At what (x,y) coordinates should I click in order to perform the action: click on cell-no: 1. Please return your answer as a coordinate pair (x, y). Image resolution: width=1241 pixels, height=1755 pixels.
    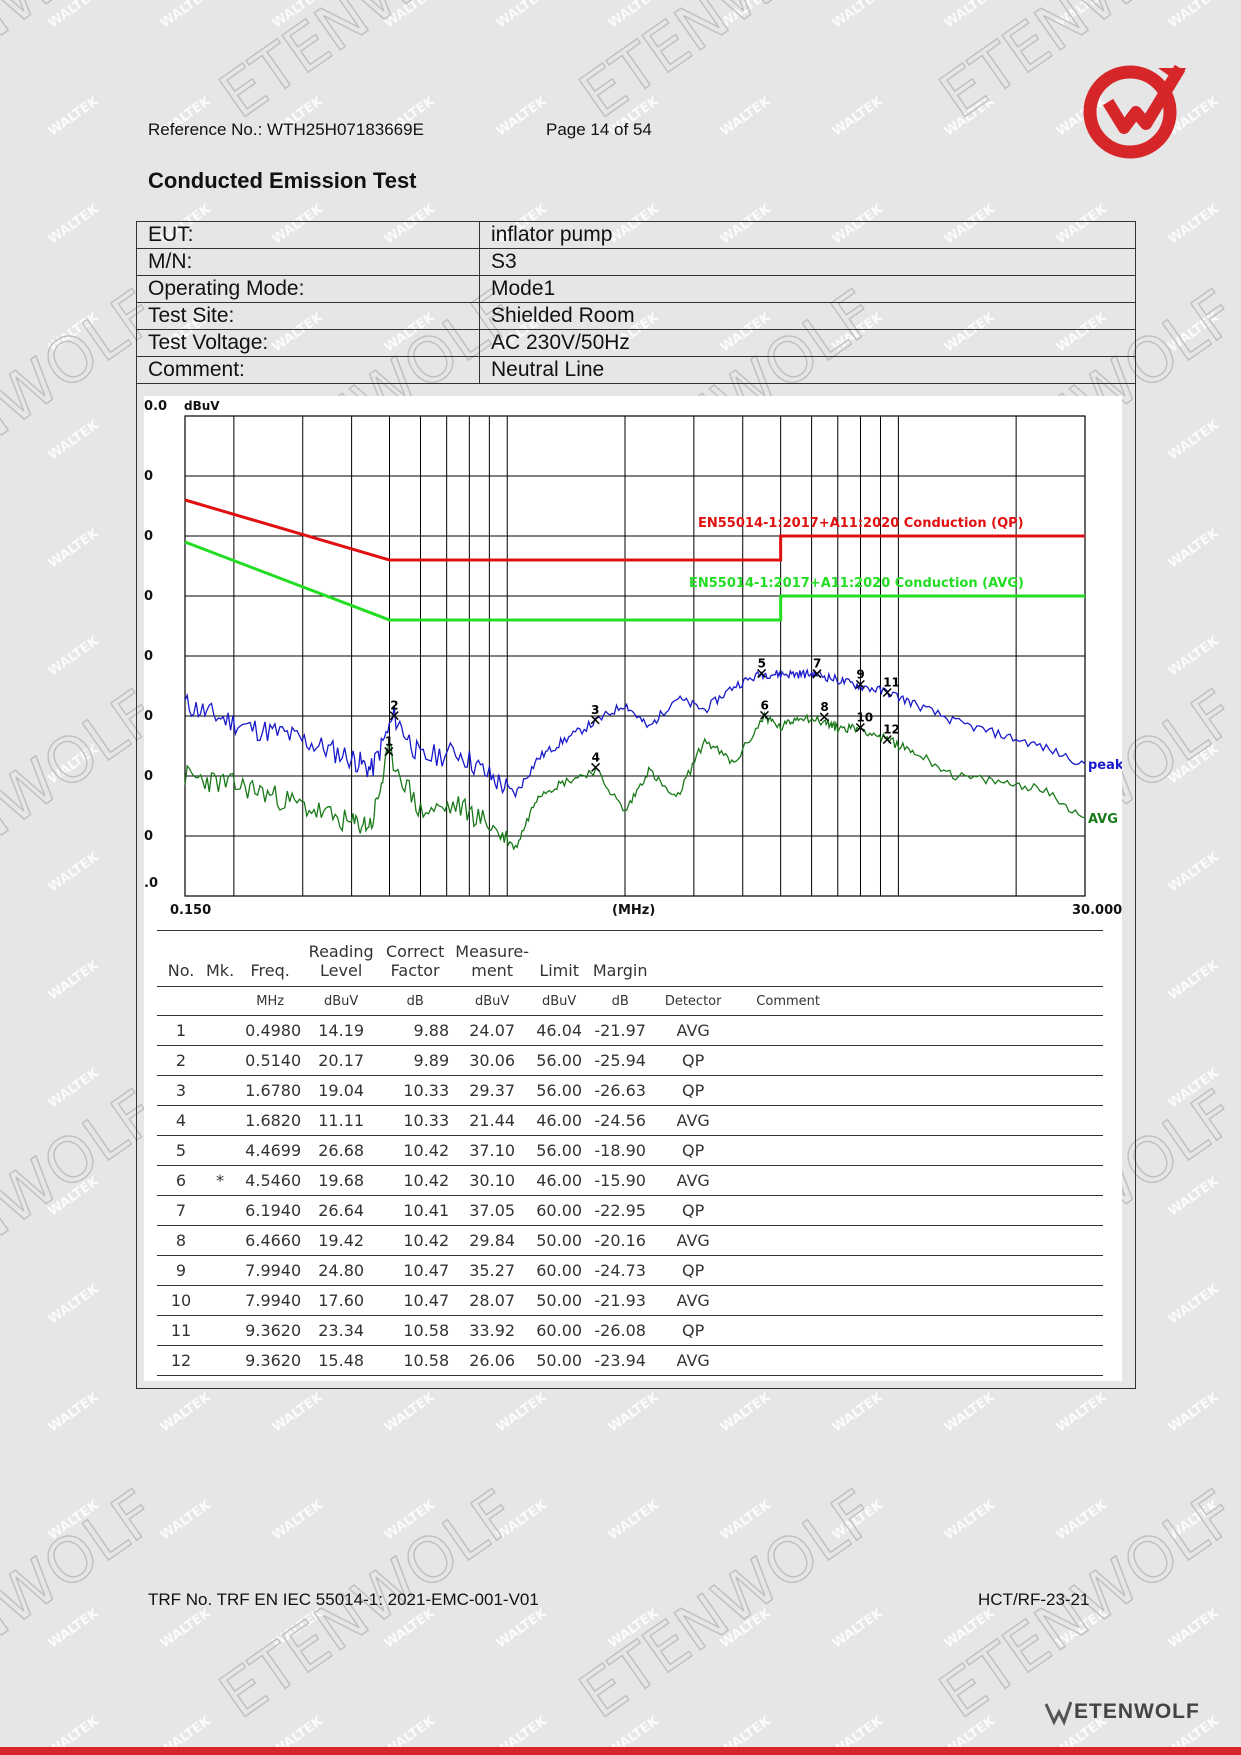
    Looking at the image, I should click on (181, 1030).